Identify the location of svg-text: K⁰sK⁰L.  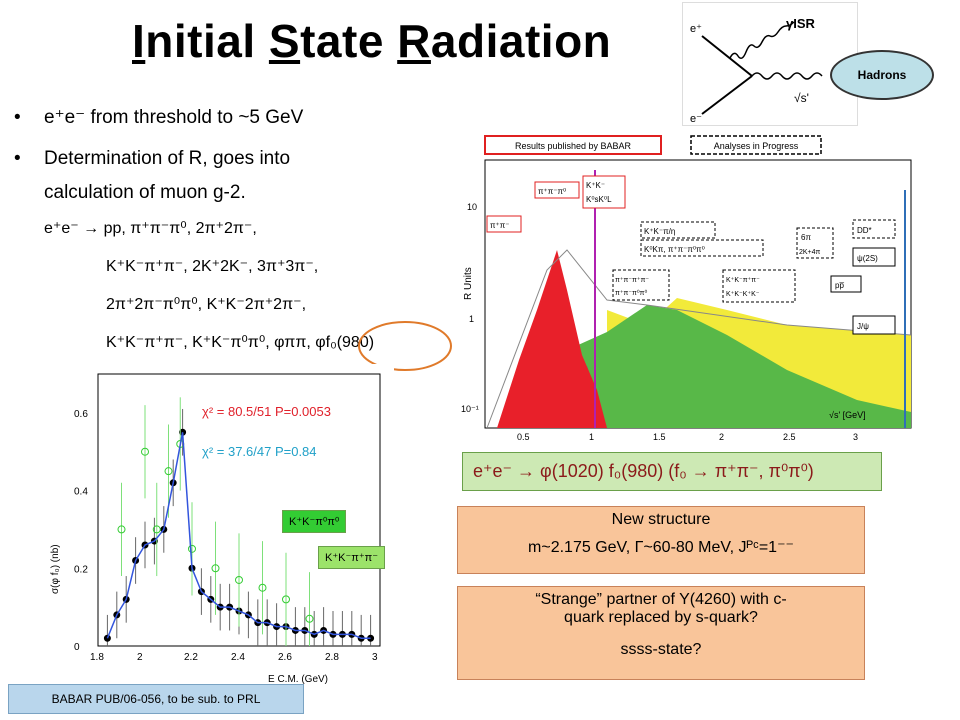
(599, 199).